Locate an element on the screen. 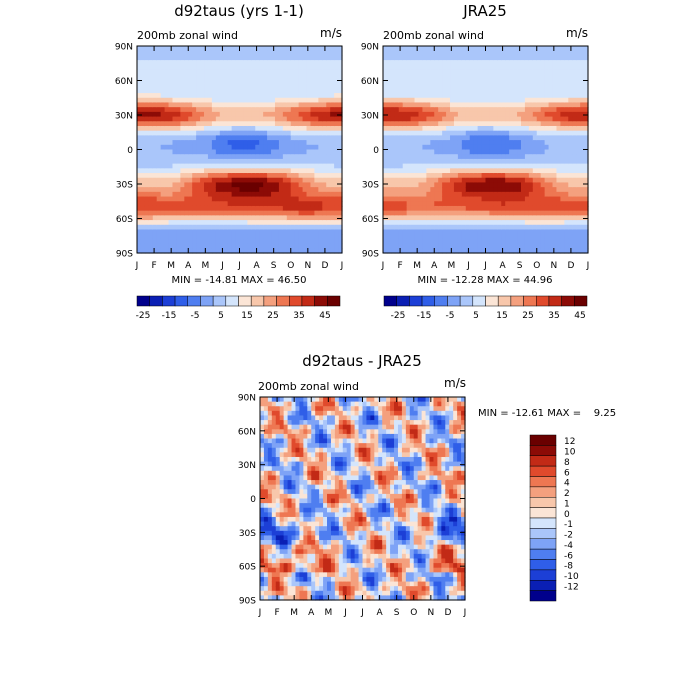  x-tick-label: S is located at coordinates (520, 266).